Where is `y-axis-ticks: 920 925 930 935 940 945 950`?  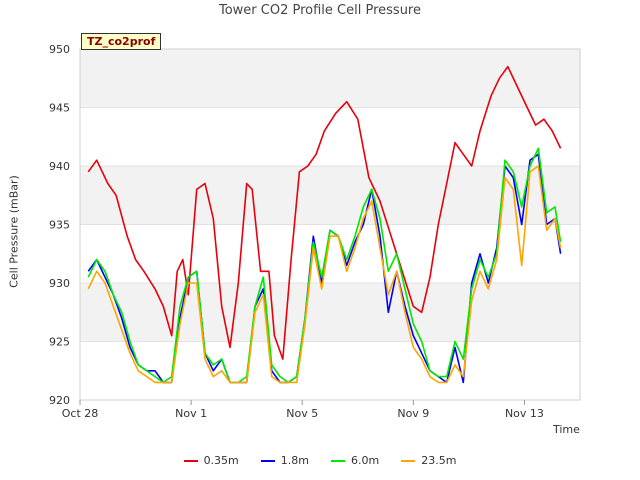 y-axis-ticks: 920 925 930 935 940 945 950 is located at coordinates (59, 225).